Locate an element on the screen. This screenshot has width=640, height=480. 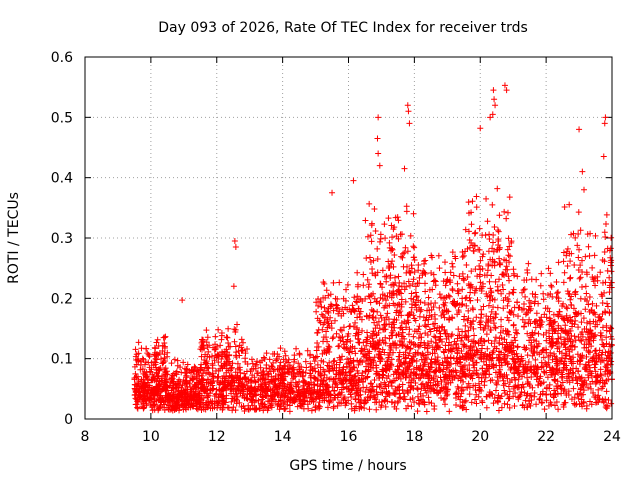
x-tick-label: 10 is located at coordinates (151, 437).